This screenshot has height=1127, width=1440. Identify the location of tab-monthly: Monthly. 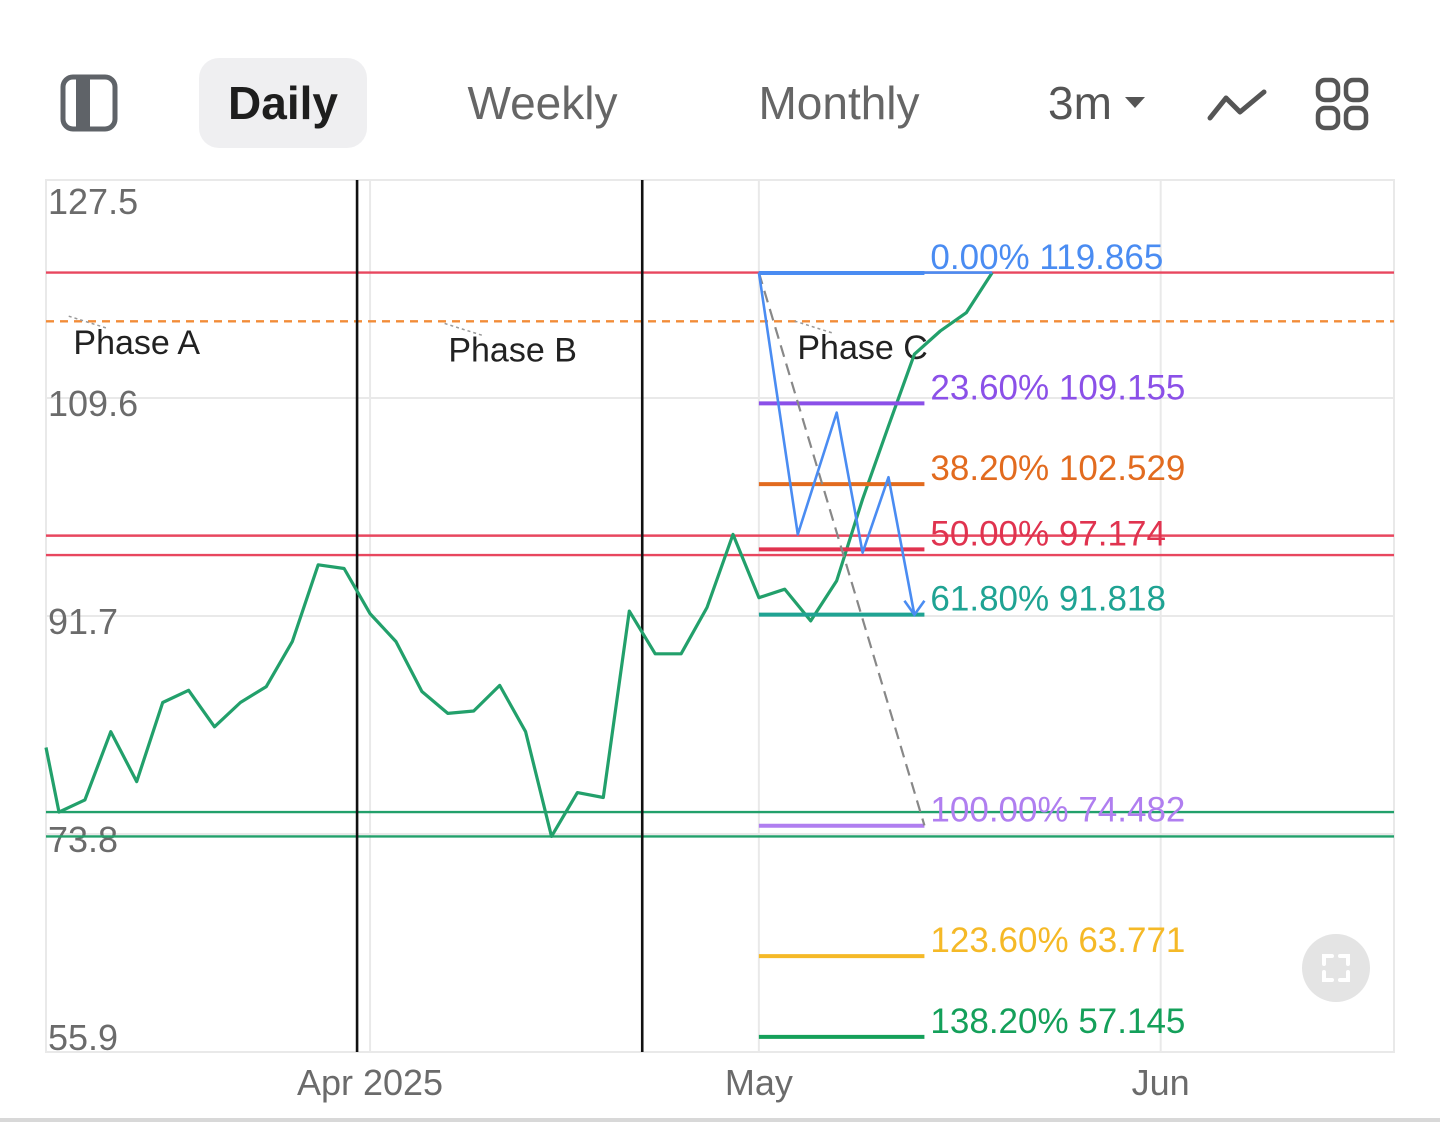
(839, 103).